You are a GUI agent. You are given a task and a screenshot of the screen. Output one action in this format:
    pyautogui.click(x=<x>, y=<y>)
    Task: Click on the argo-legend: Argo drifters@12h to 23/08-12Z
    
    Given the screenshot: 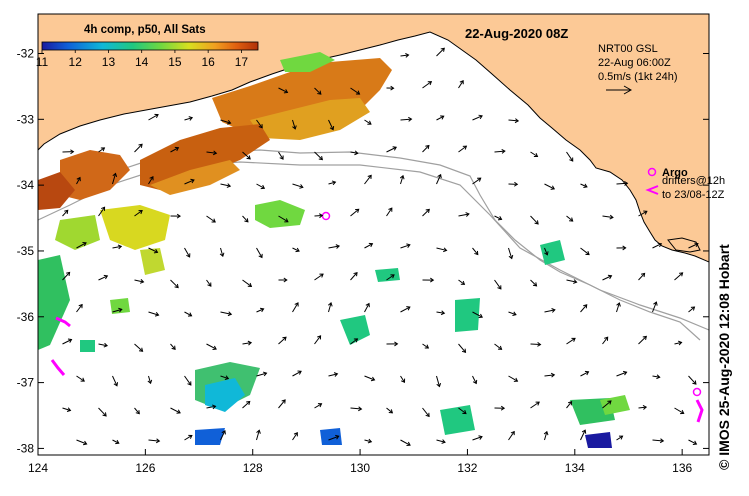 What is the action you would take?
    pyautogui.click(x=685, y=184)
    